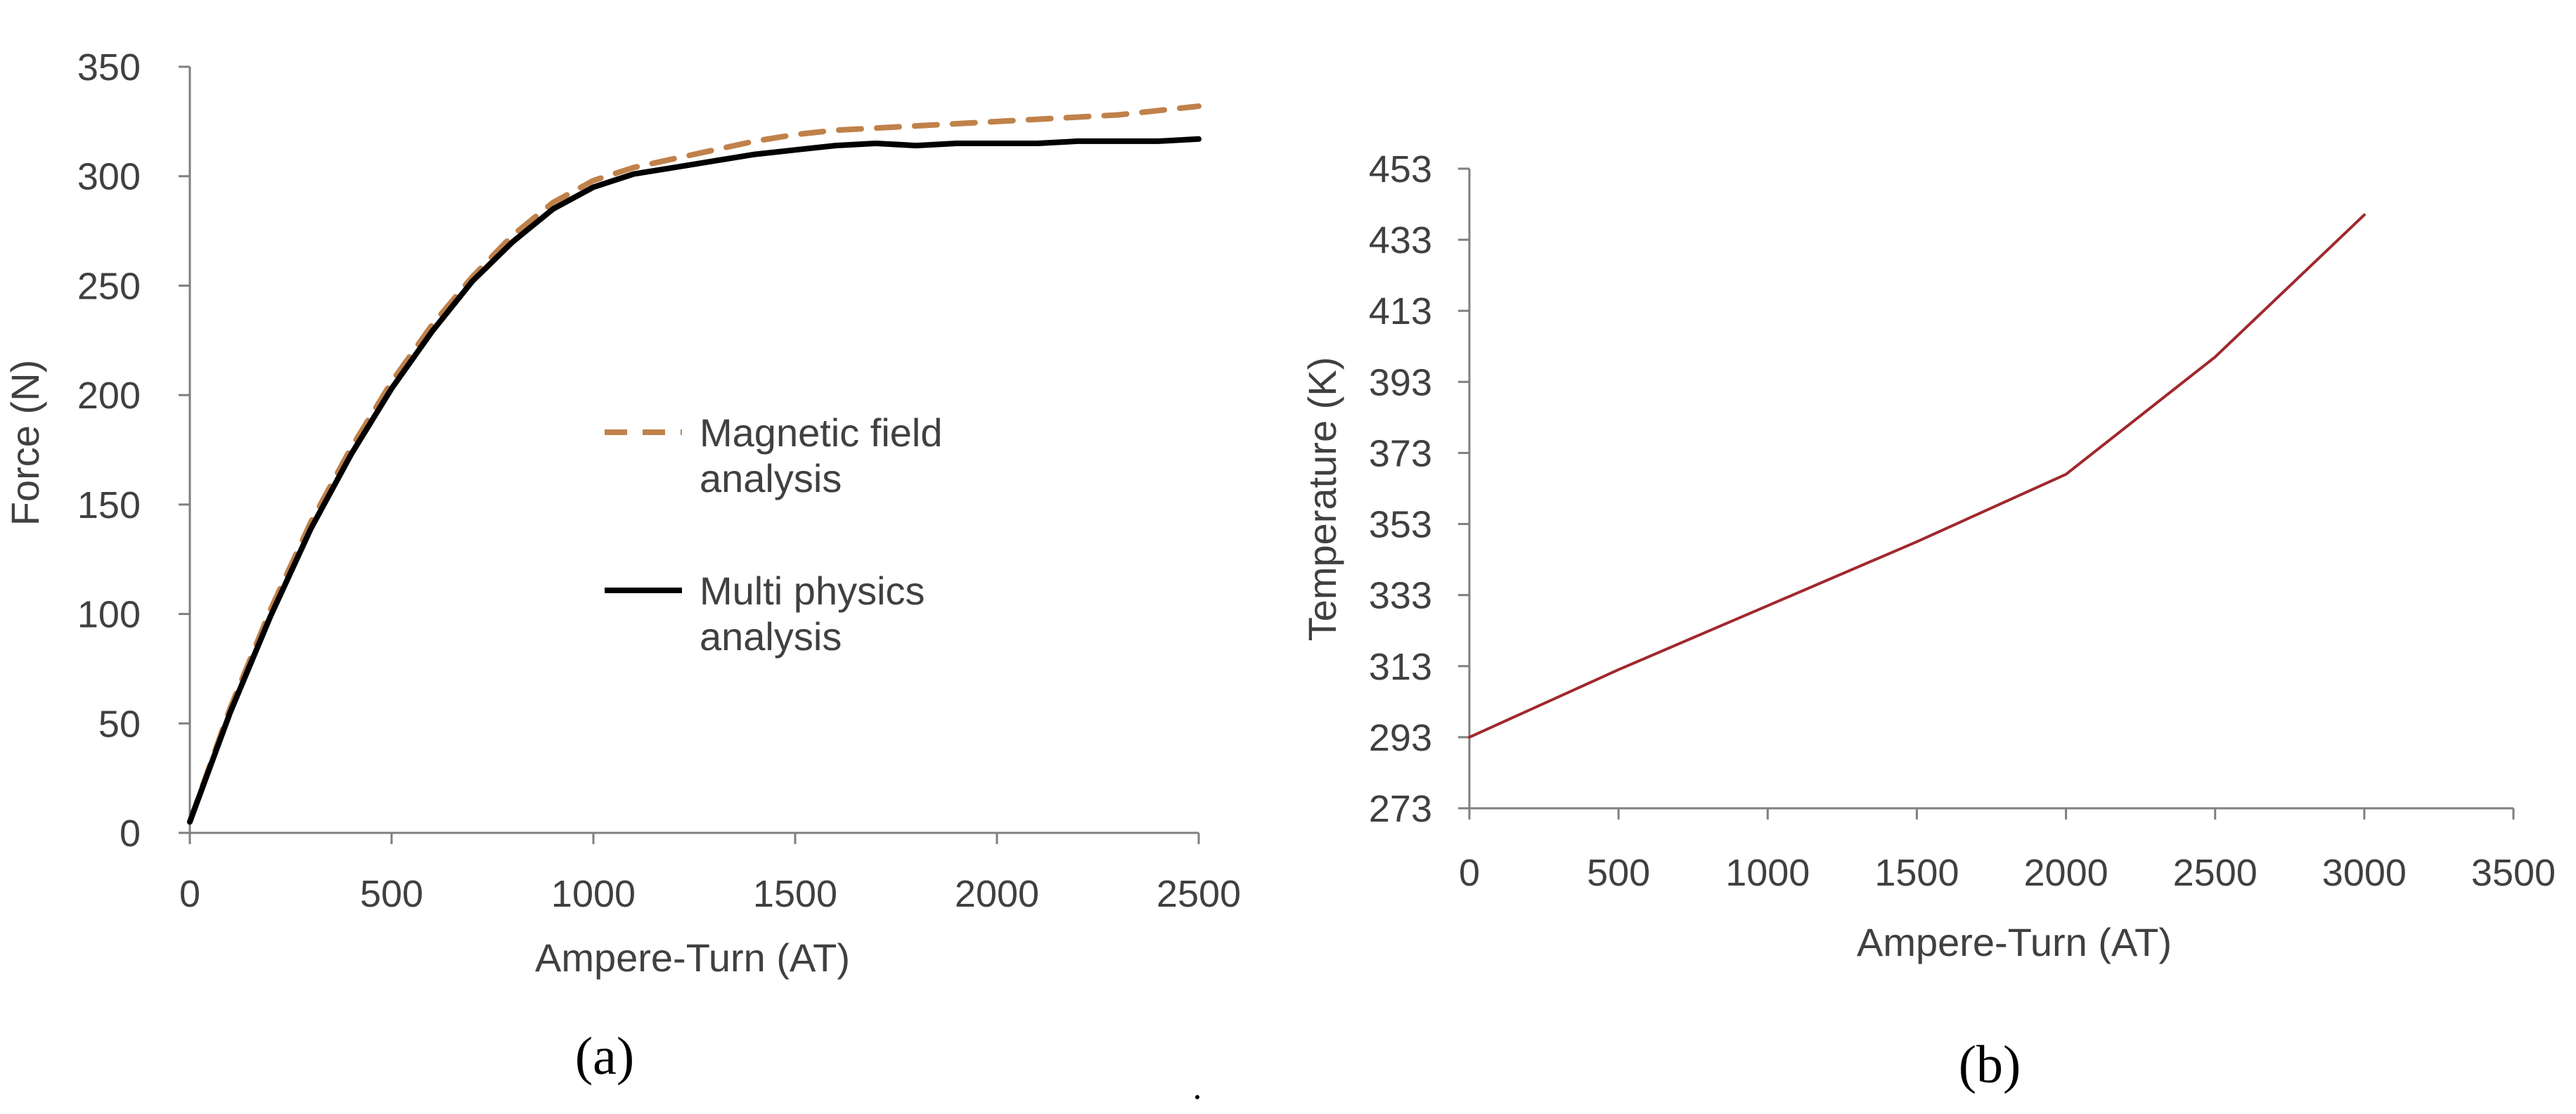 This screenshot has height=1114, width=2576. What do you see at coordinates (812, 591) in the screenshot?
I see `legend-label: Multi physics` at bounding box center [812, 591].